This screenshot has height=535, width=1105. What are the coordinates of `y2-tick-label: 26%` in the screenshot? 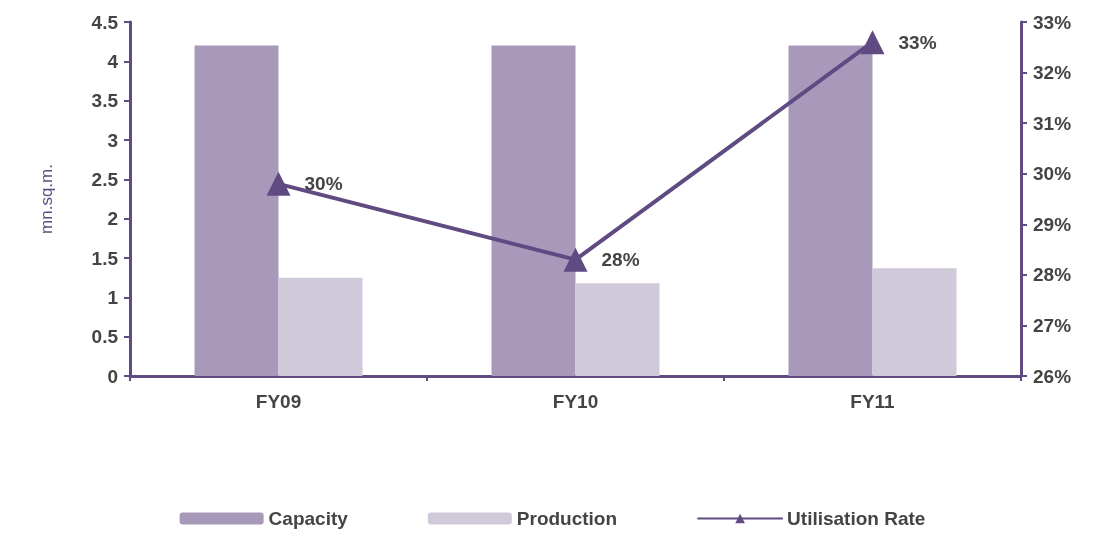 It's located at (1052, 376).